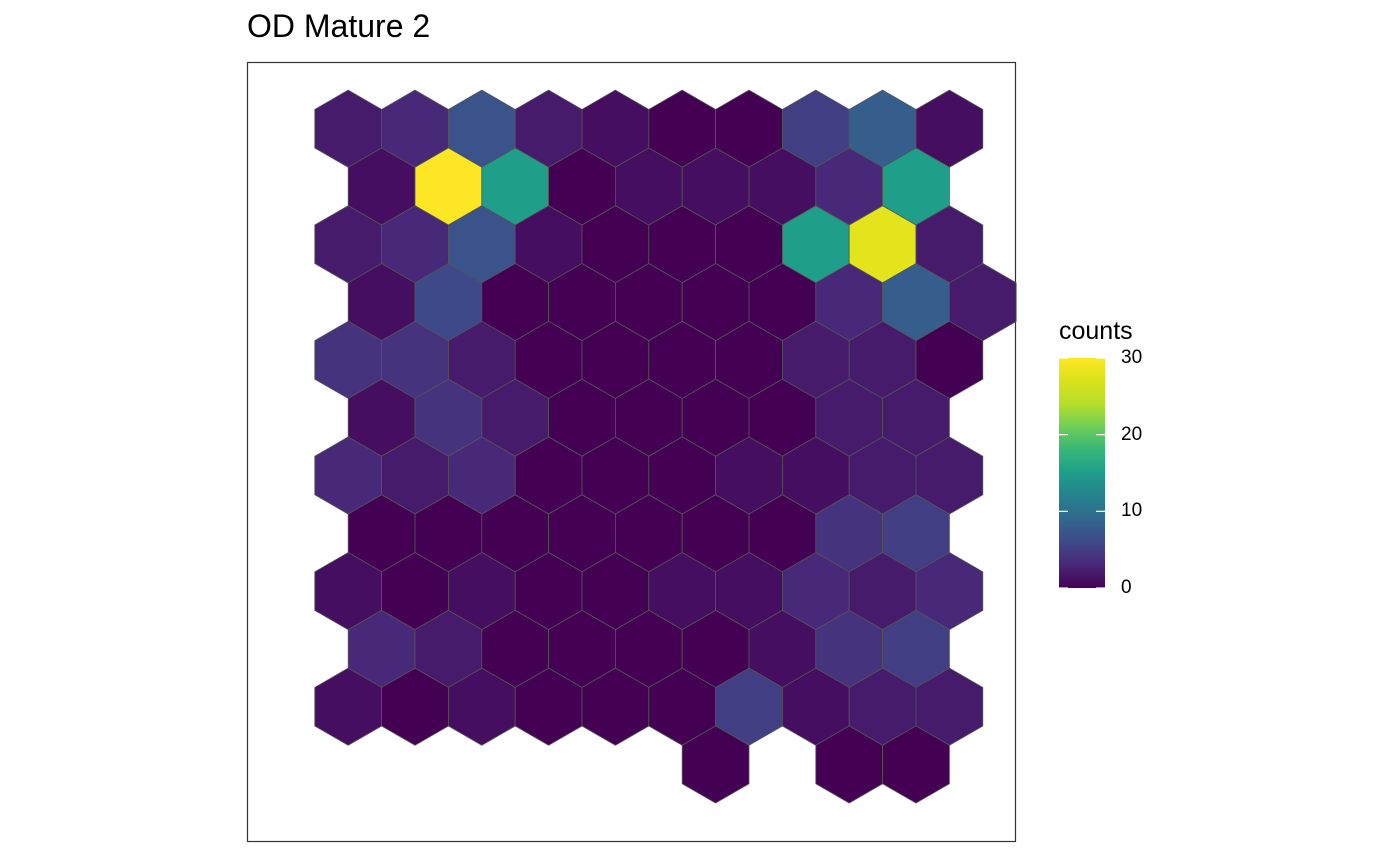  I want to click on legend-title: counts, so click(1096, 331).